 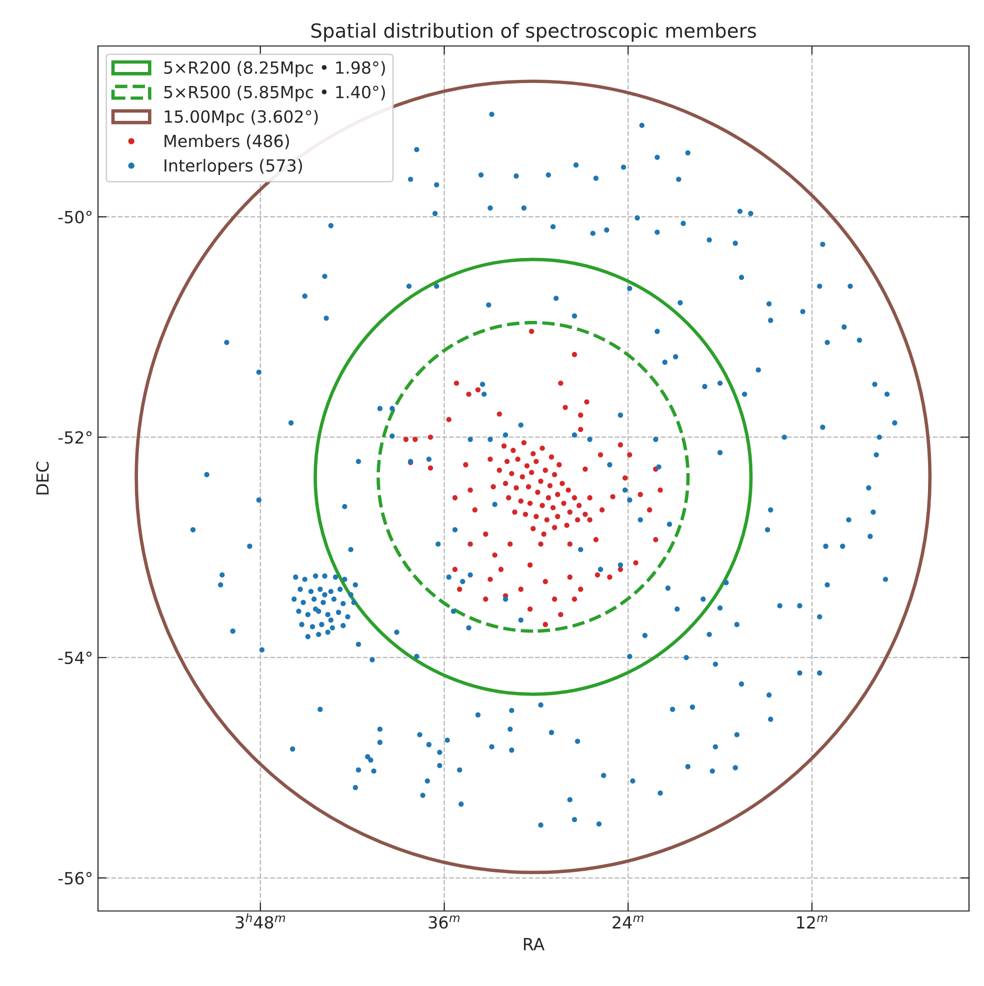 I want to click on annotation: 5×R500 (5.85Mpc • 1.40°), so click(x=274, y=93).